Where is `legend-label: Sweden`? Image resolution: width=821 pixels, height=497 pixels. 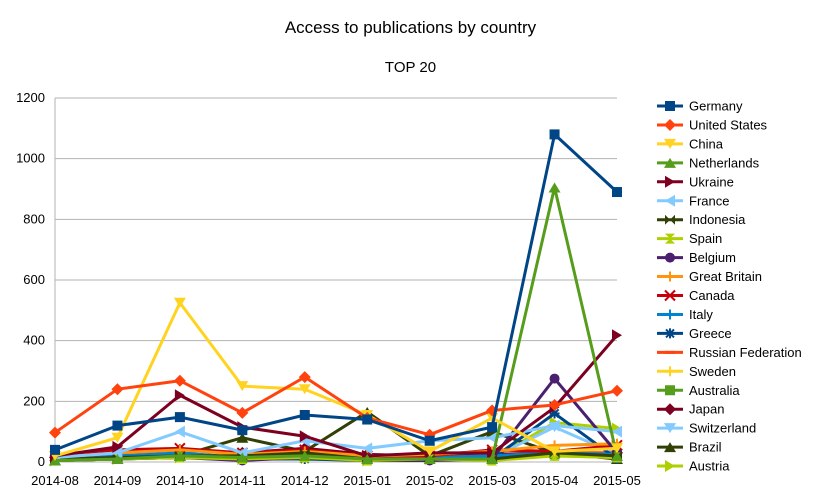 legend-label: Sweden is located at coordinates (712, 371).